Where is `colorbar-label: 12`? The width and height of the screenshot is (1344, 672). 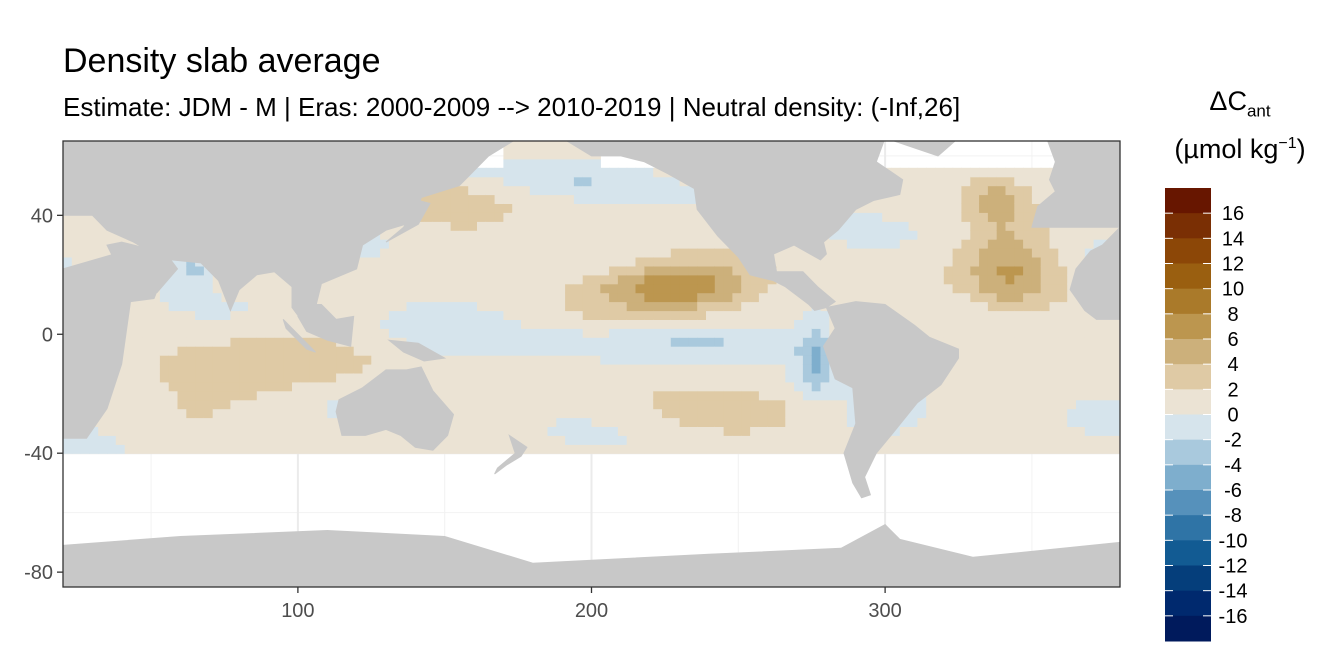 colorbar-label: 12 is located at coordinates (1233, 265).